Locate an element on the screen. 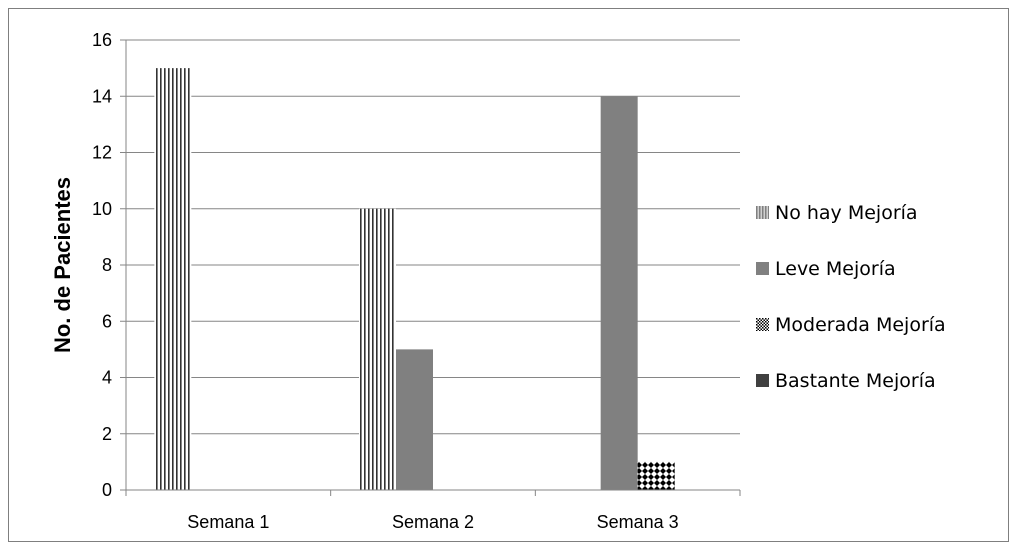  legend-label: No hay Mejoría is located at coordinates (846, 213).